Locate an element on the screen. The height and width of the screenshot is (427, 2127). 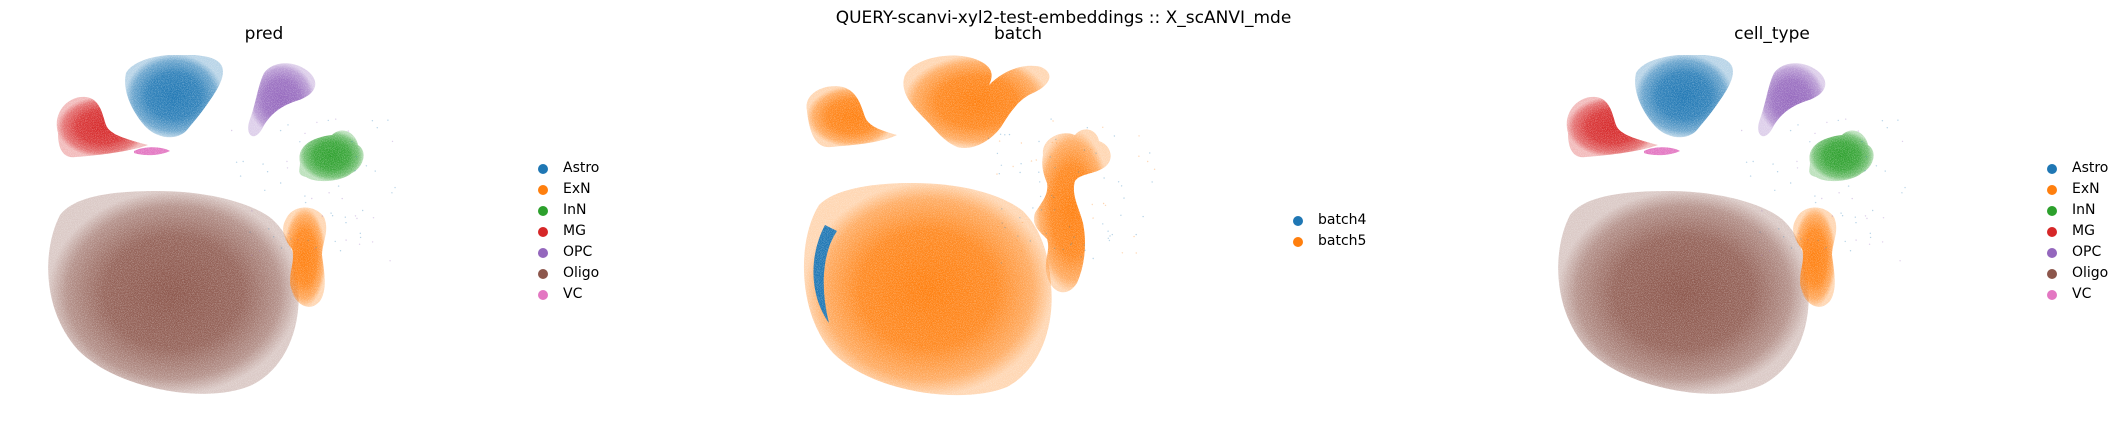
legend-cell-type: Astro ExN InN MG OPC Oligo VC is located at coordinates (2077, 231).